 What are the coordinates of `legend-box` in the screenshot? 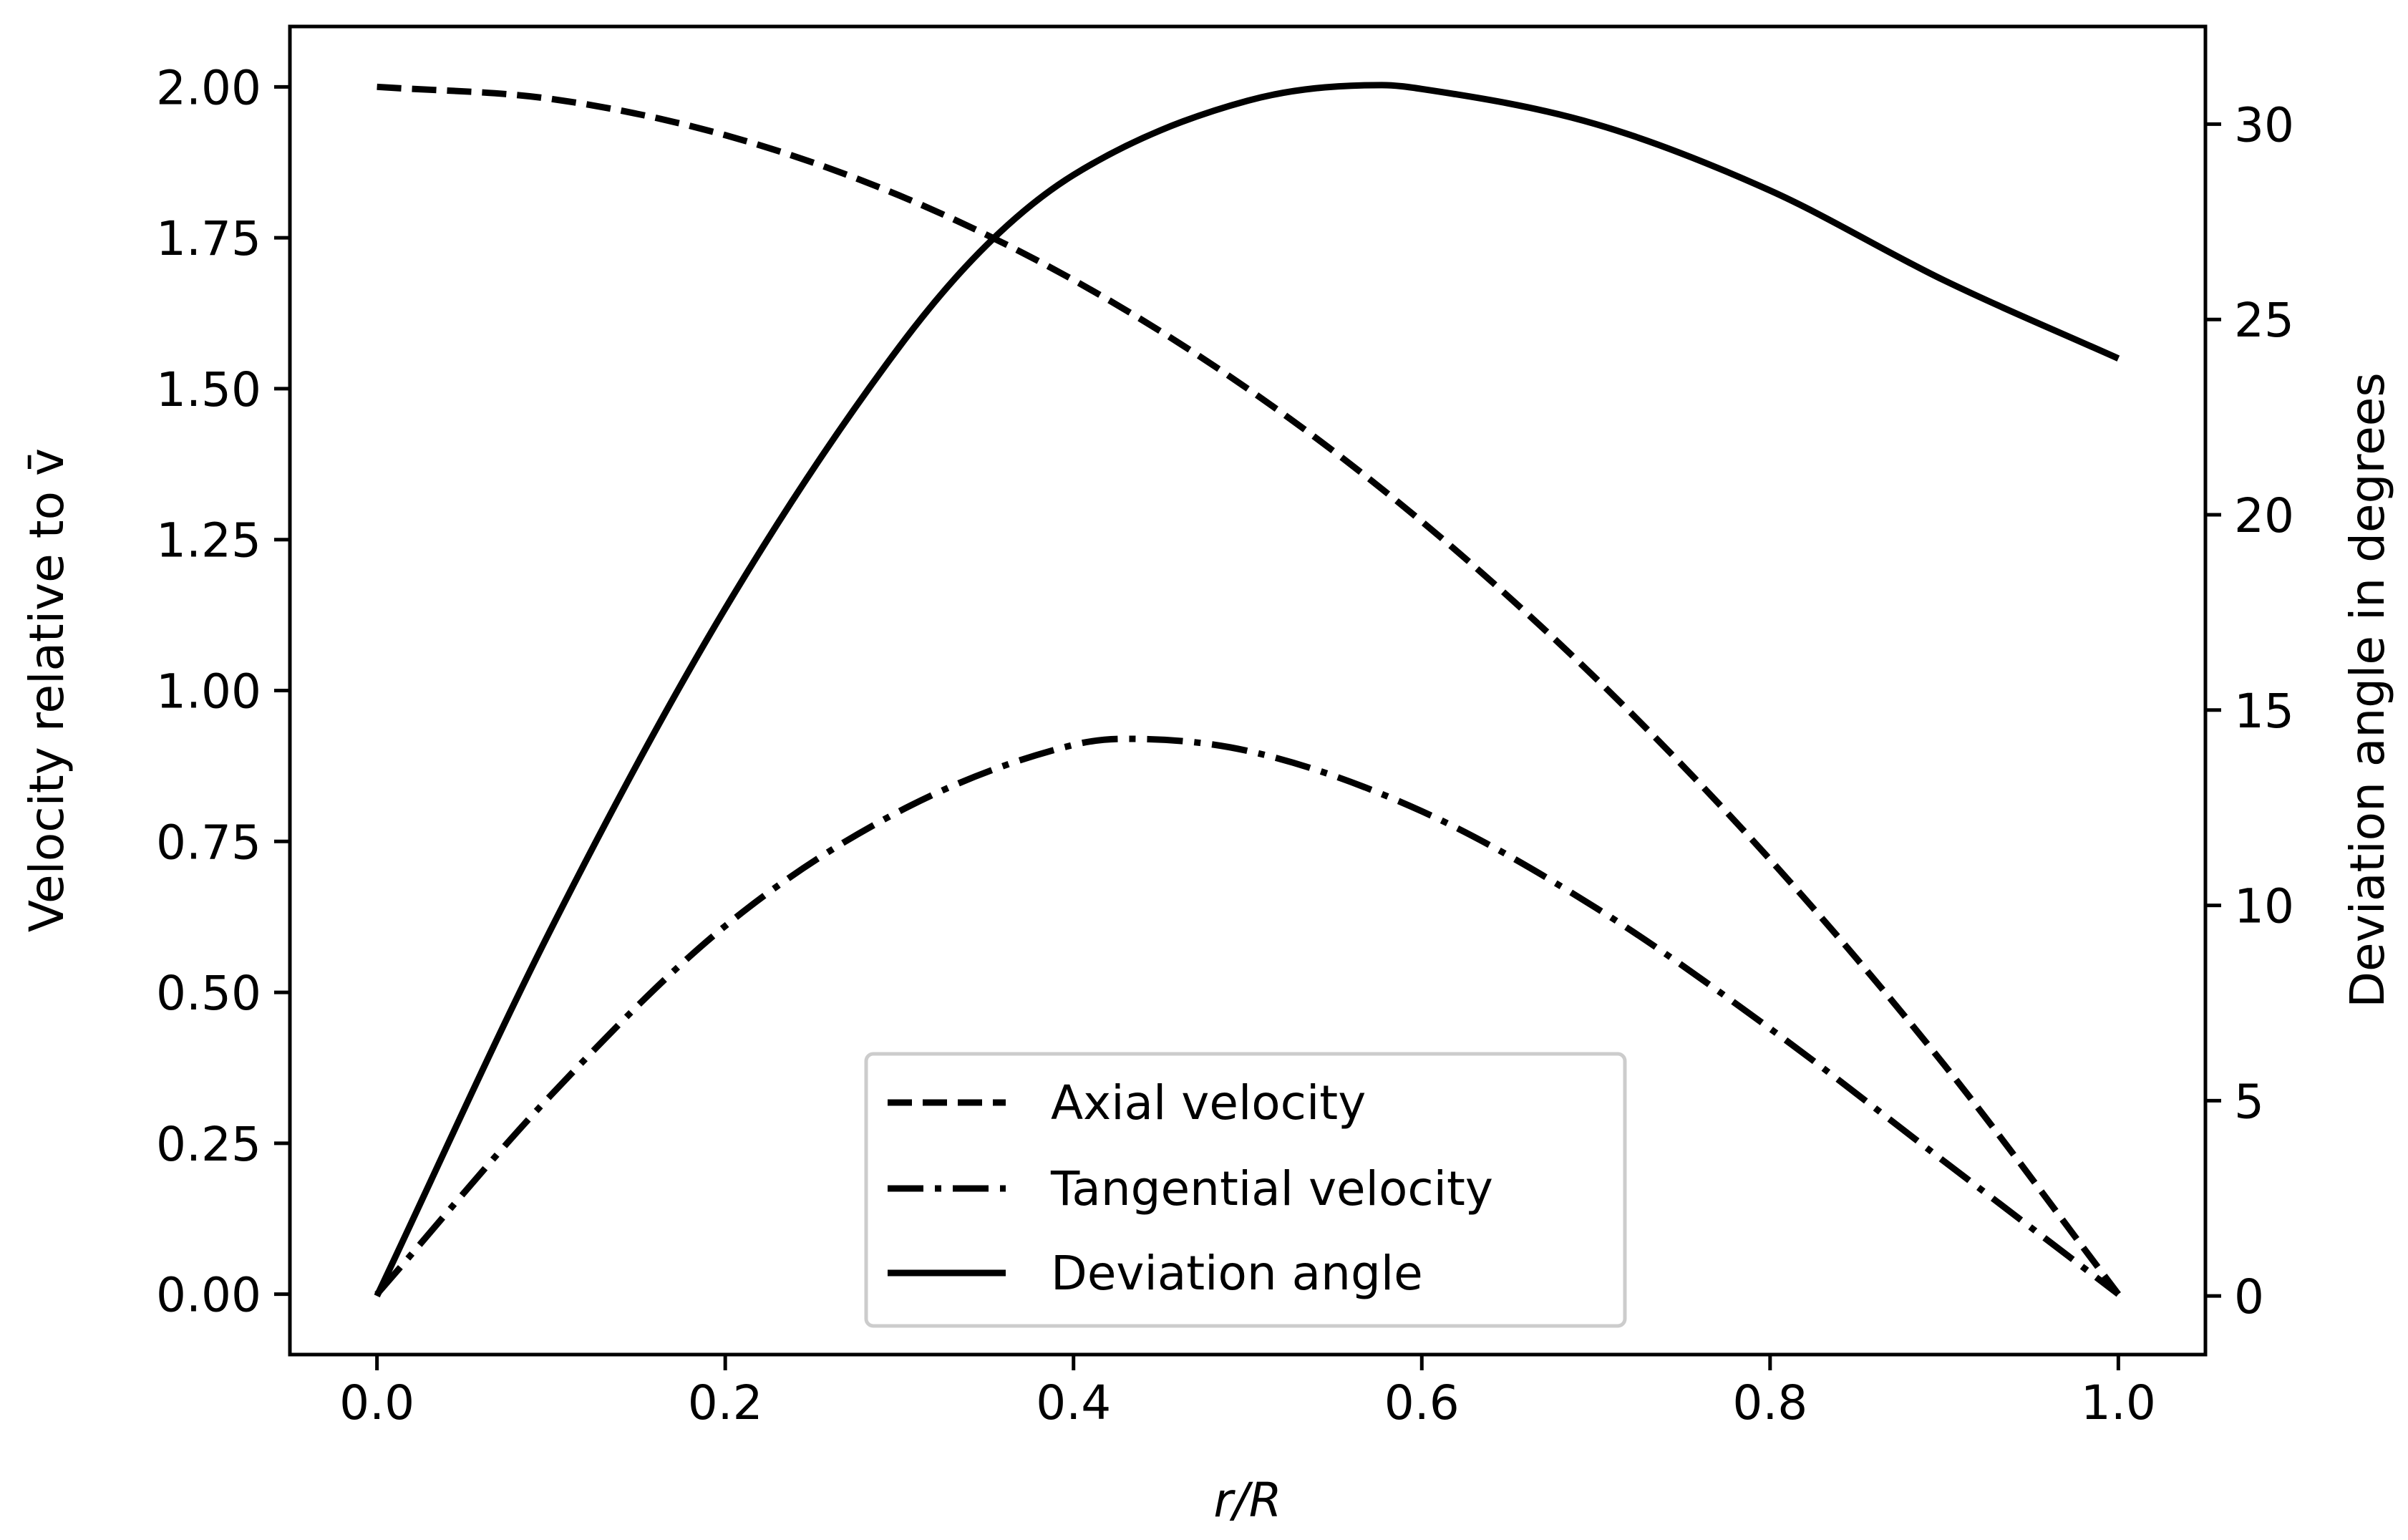 It's located at (1246, 1190).